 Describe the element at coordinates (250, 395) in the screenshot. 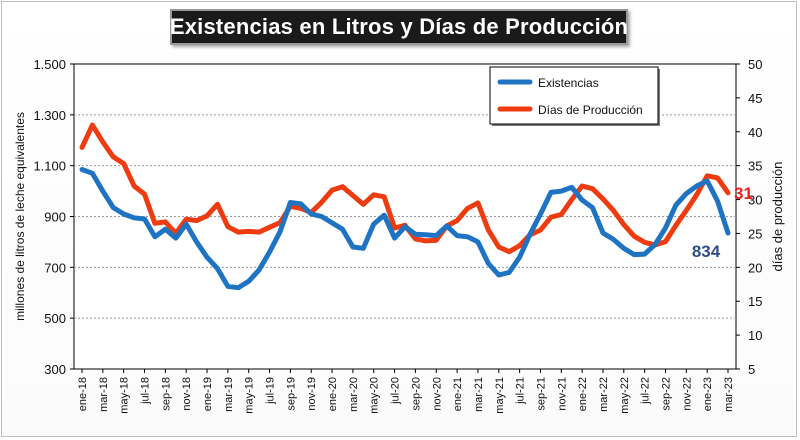

I see `x-tick-label: may-19` at that location.